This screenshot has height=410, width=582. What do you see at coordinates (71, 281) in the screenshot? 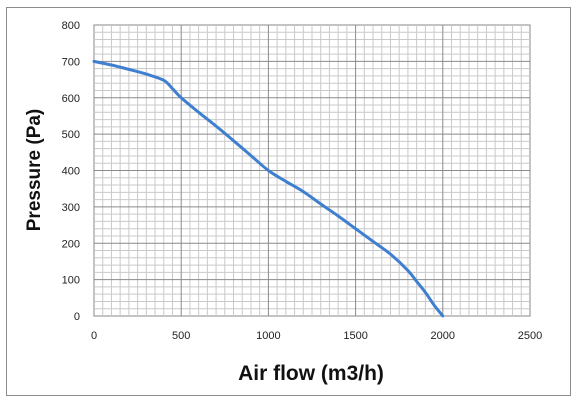
I see `y-tick-label: 100` at bounding box center [71, 281].